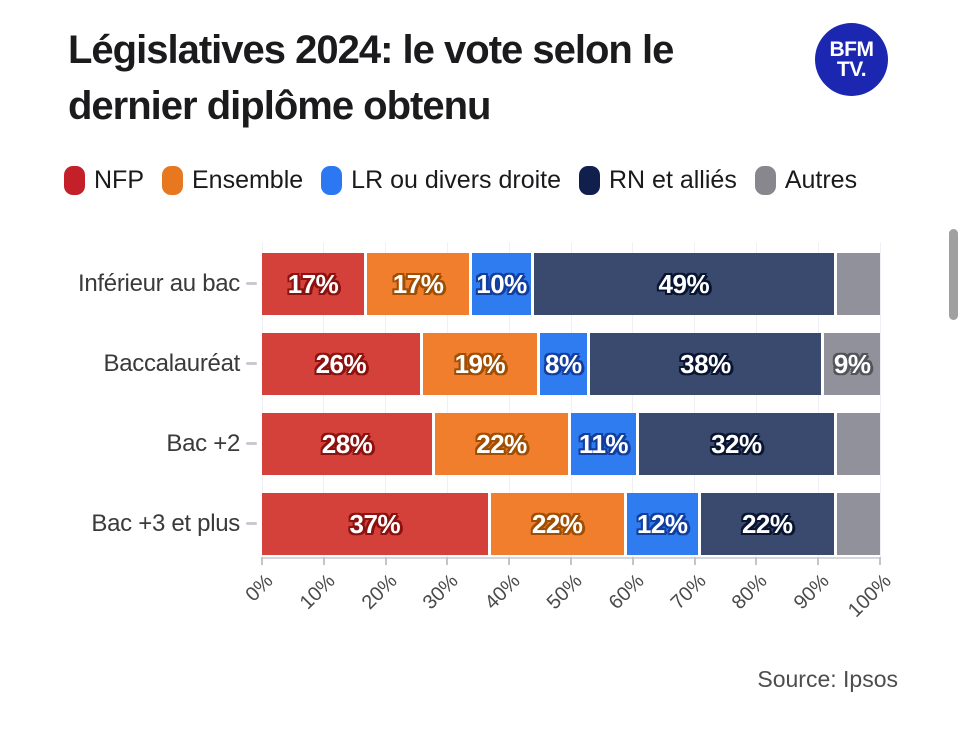 The image size is (968, 739). Describe the element at coordinates (626, 592) in the screenshot. I see `x-tick-label: 60%` at that location.